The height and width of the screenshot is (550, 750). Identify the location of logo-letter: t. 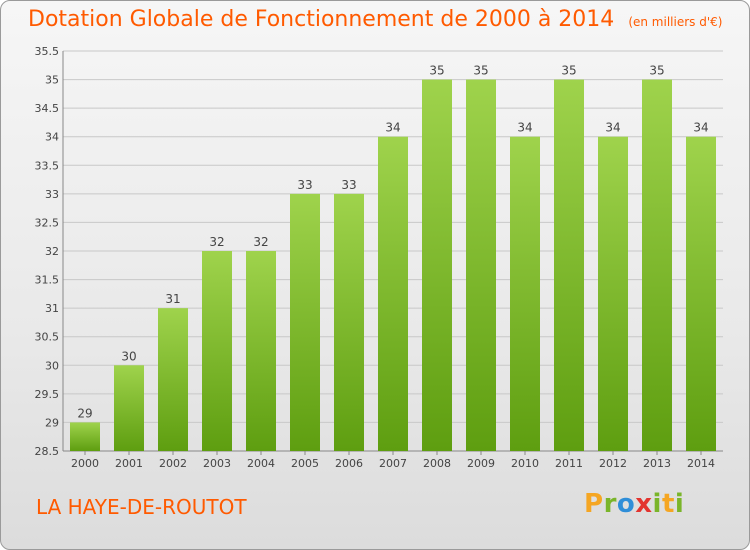
(668, 504).